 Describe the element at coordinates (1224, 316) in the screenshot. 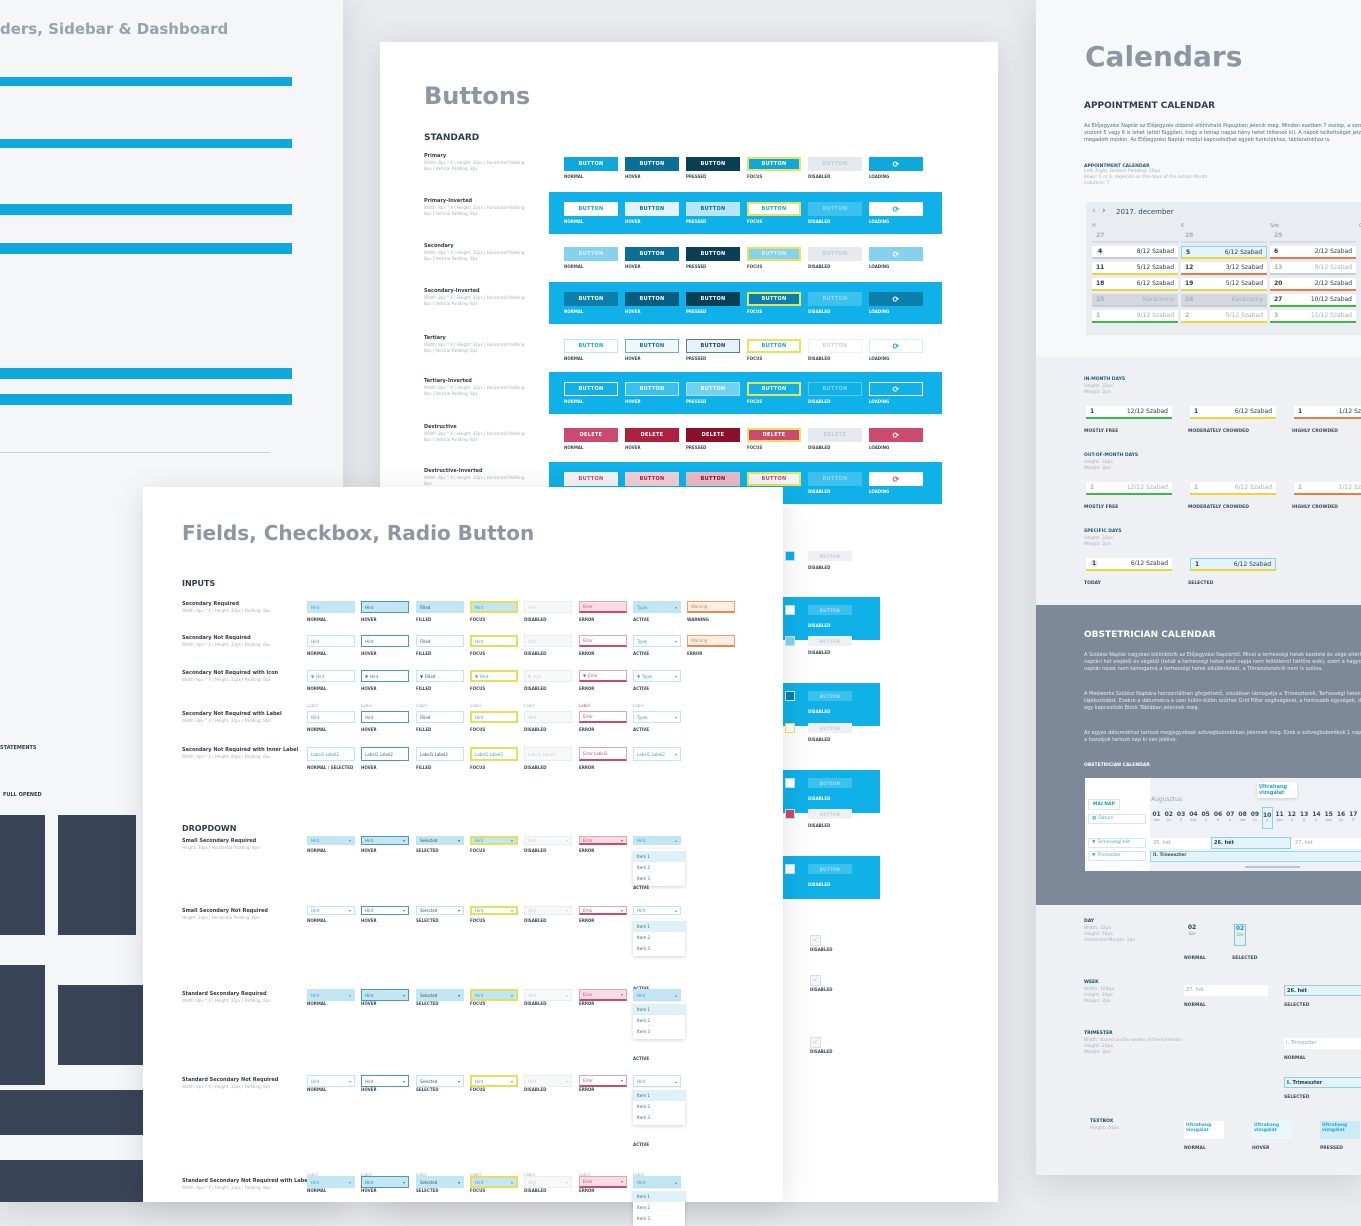

I see `calendar-day: 2 5/12 Szabad` at that location.